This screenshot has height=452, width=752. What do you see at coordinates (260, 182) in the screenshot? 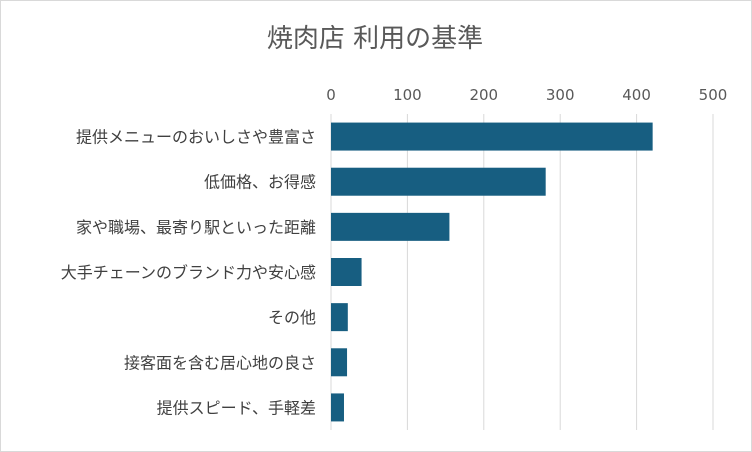
I see `category-label: 低価格、お得感` at bounding box center [260, 182].